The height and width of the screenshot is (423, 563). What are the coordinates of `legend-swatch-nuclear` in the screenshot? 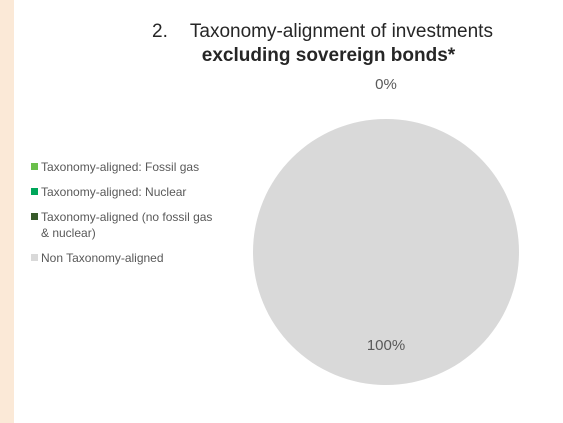 It's located at (34, 191).